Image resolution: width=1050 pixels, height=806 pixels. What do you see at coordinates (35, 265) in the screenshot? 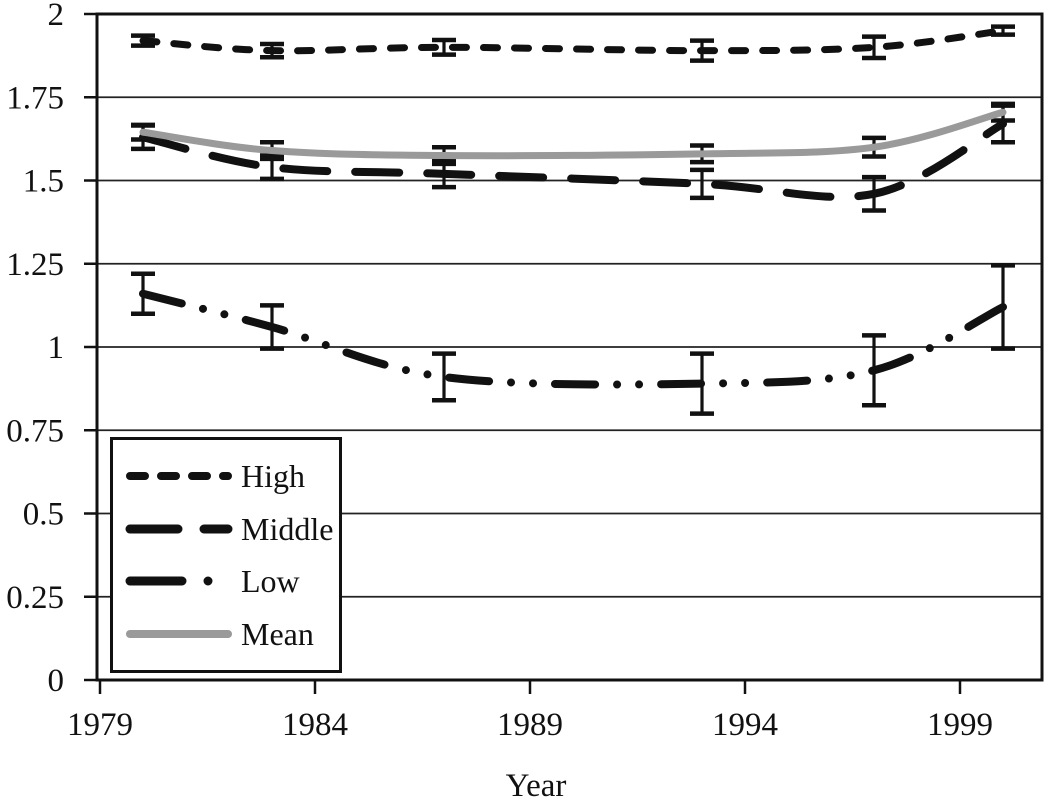
I see `svg-text: 1.25` at bounding box center [35, 265].